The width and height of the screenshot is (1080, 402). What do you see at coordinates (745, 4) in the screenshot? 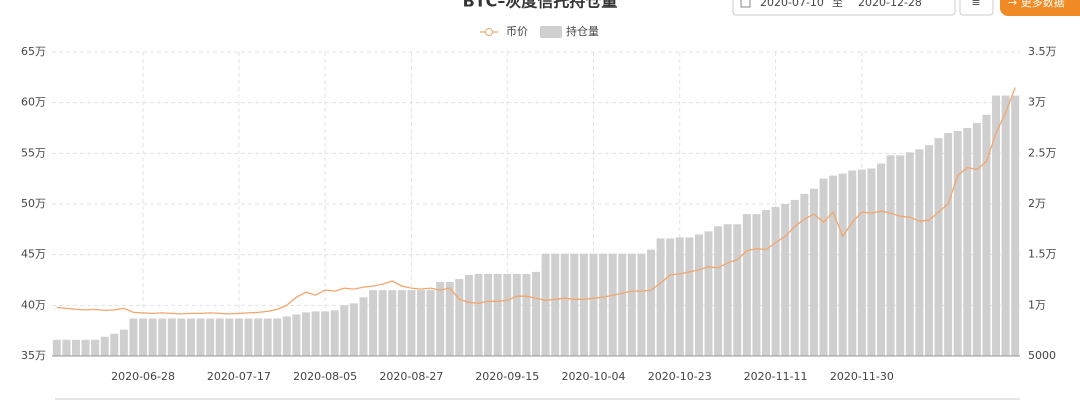
I see `calendar-icon` at bounding box center [745, 4].